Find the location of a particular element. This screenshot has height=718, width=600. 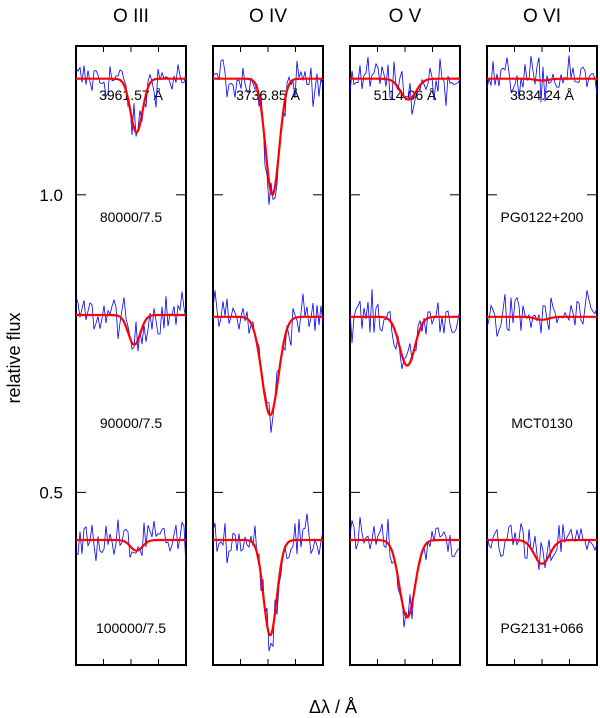

wavelength-label: 3736.85 Å is located at coordinates (268, 95).